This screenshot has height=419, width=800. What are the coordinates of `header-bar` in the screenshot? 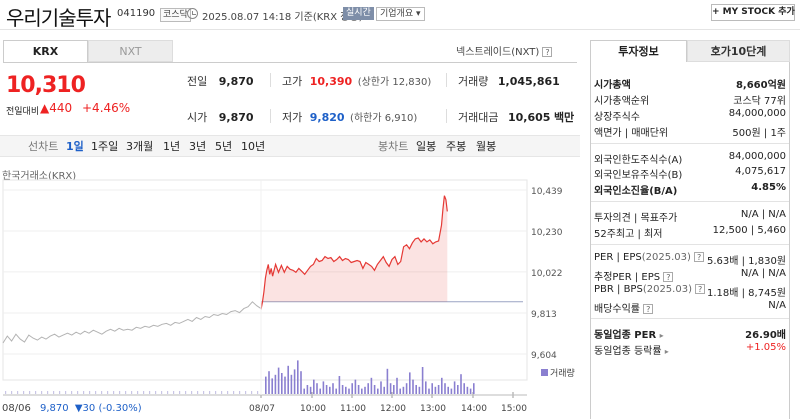 It's located at (400, 15).